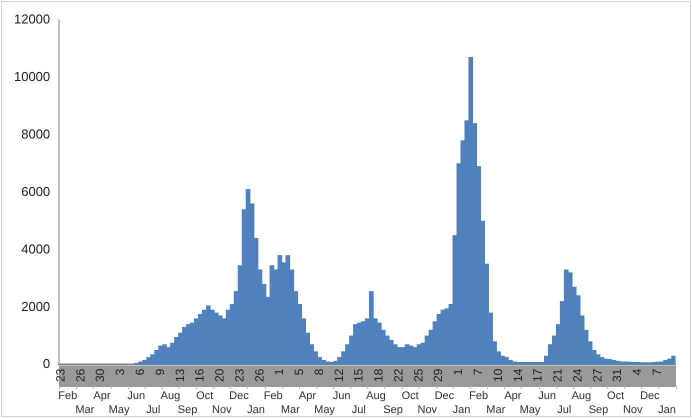  I want to click on x-tick-label: 9, so click(159, 372).